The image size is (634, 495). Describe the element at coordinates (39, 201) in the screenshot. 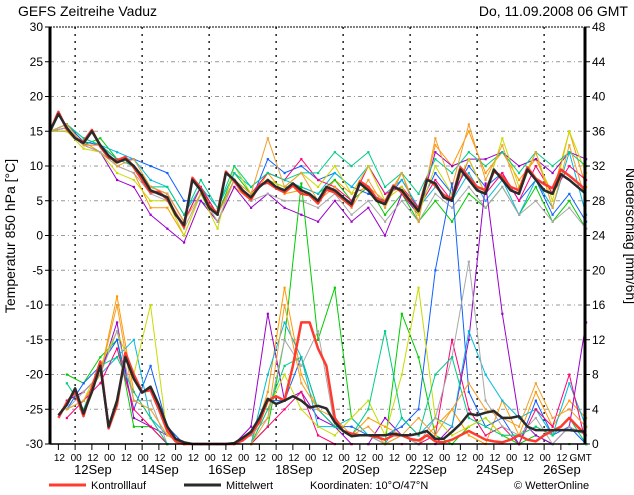

I see `y-tick-label: 5` at that location.